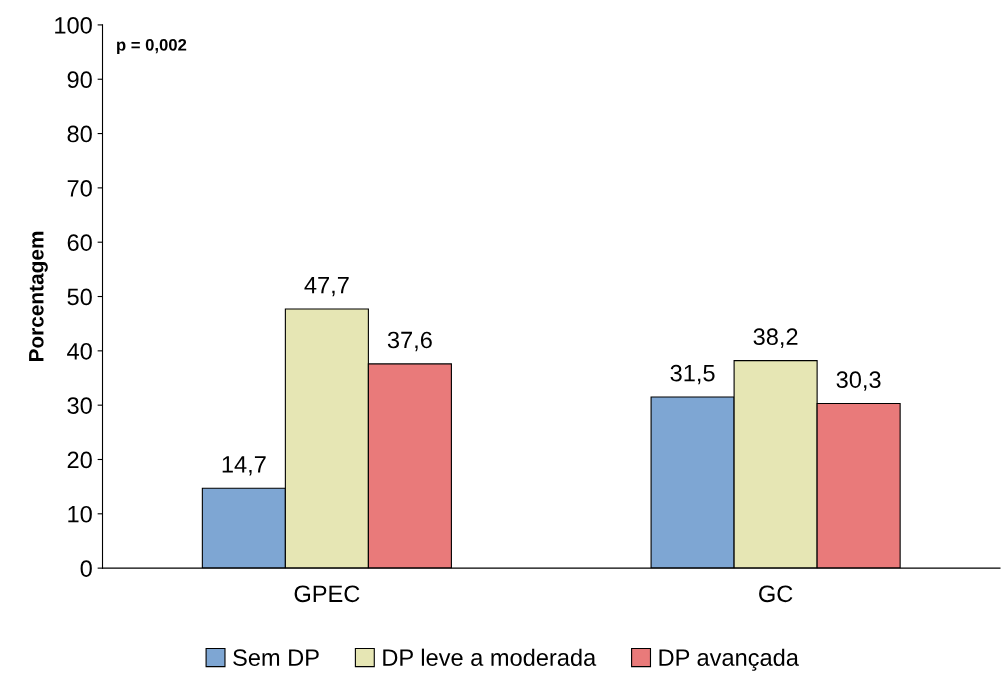 This screenshot has width=1005, height=692. What do you see at coordinates (244, 466) in the screenshot?
I see `data-label: 14,7` at bounding box center [244, 466].